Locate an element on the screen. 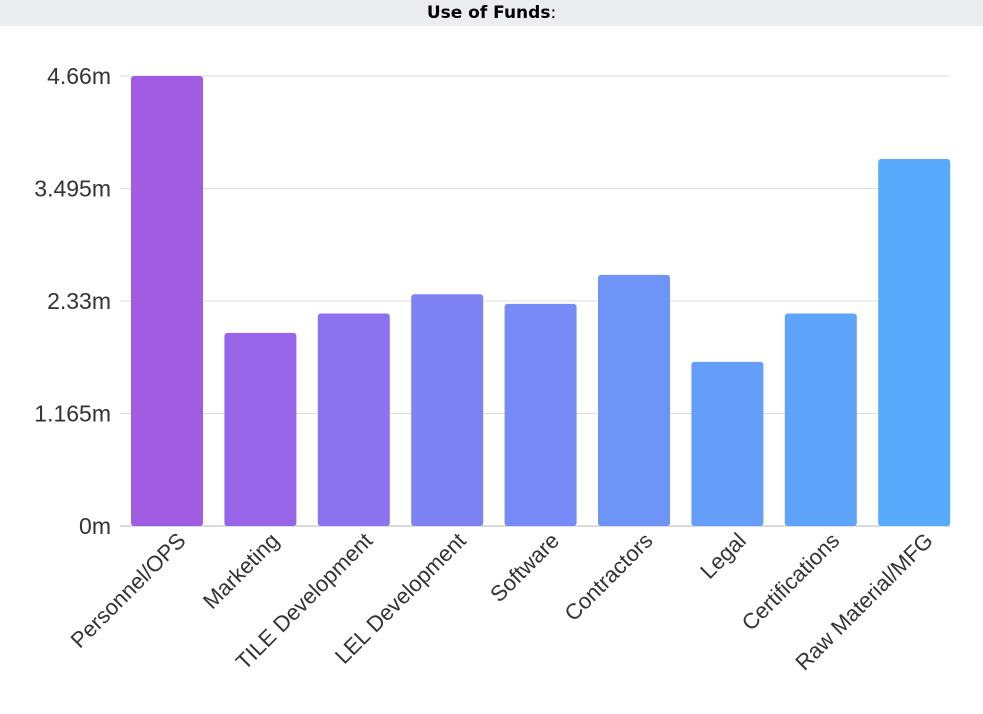  bar-tile-development is located at coordinates (353, 419).